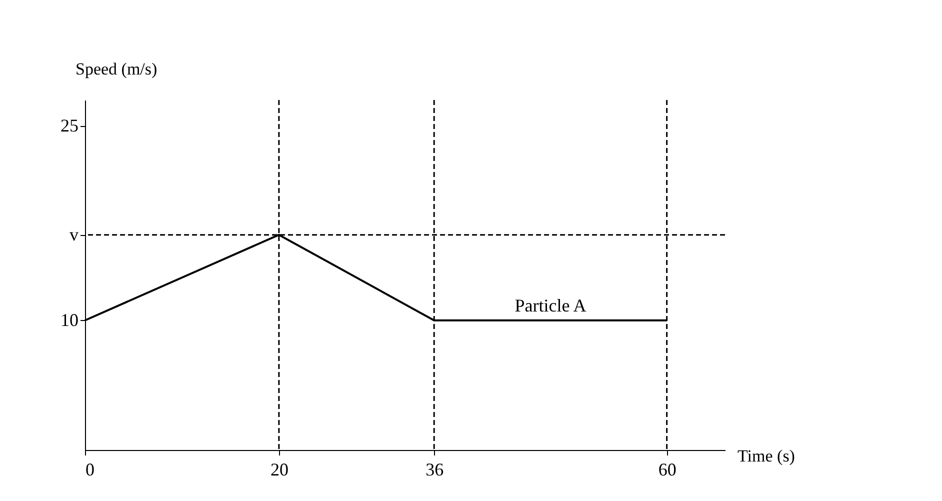 Image resolution: width=942 pixels, height=501 pixels. Describe the element at coordinates (667, 470) in the screenshot. I see `x-tick-label: 60` at that location.